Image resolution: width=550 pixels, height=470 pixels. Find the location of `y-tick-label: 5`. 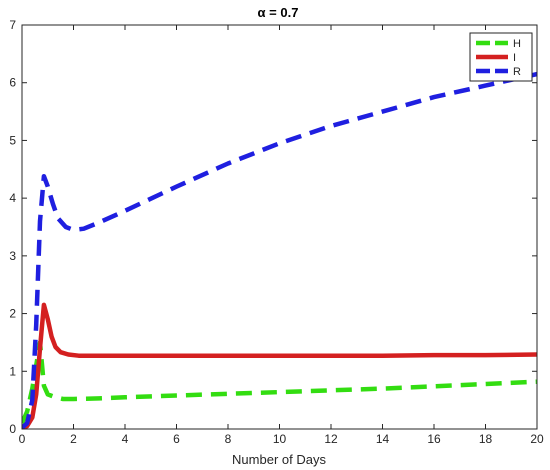

y-tick-label: 5 is located at coordinates (12, 140).